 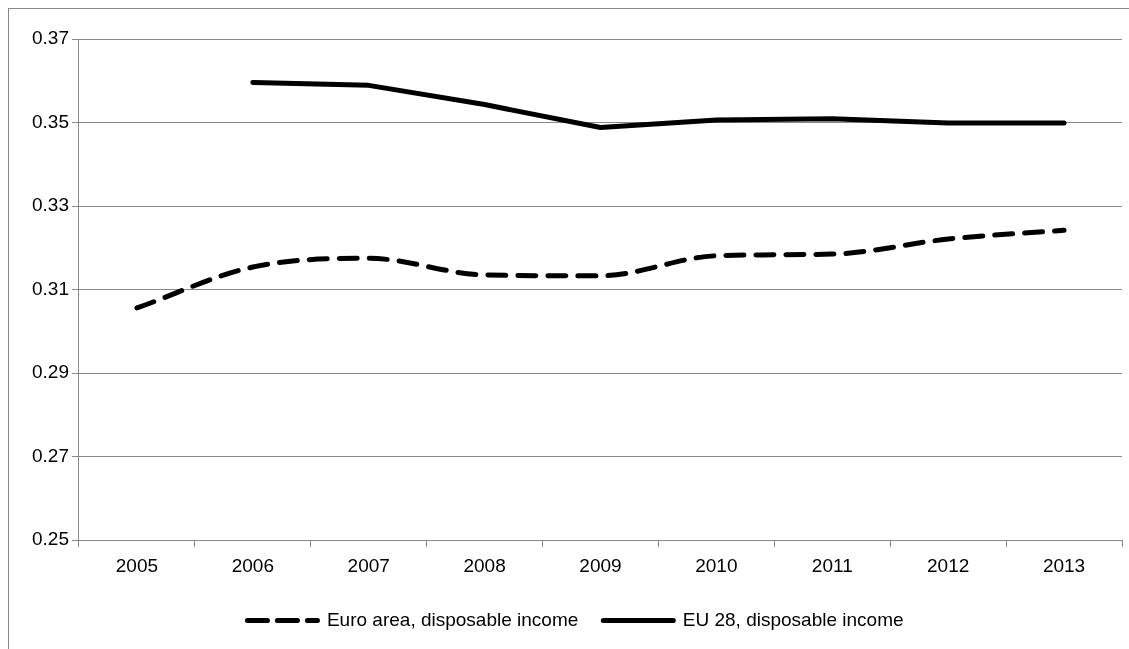 I want to click on y-tick-label: 0.29, so click(x=50, y=372).